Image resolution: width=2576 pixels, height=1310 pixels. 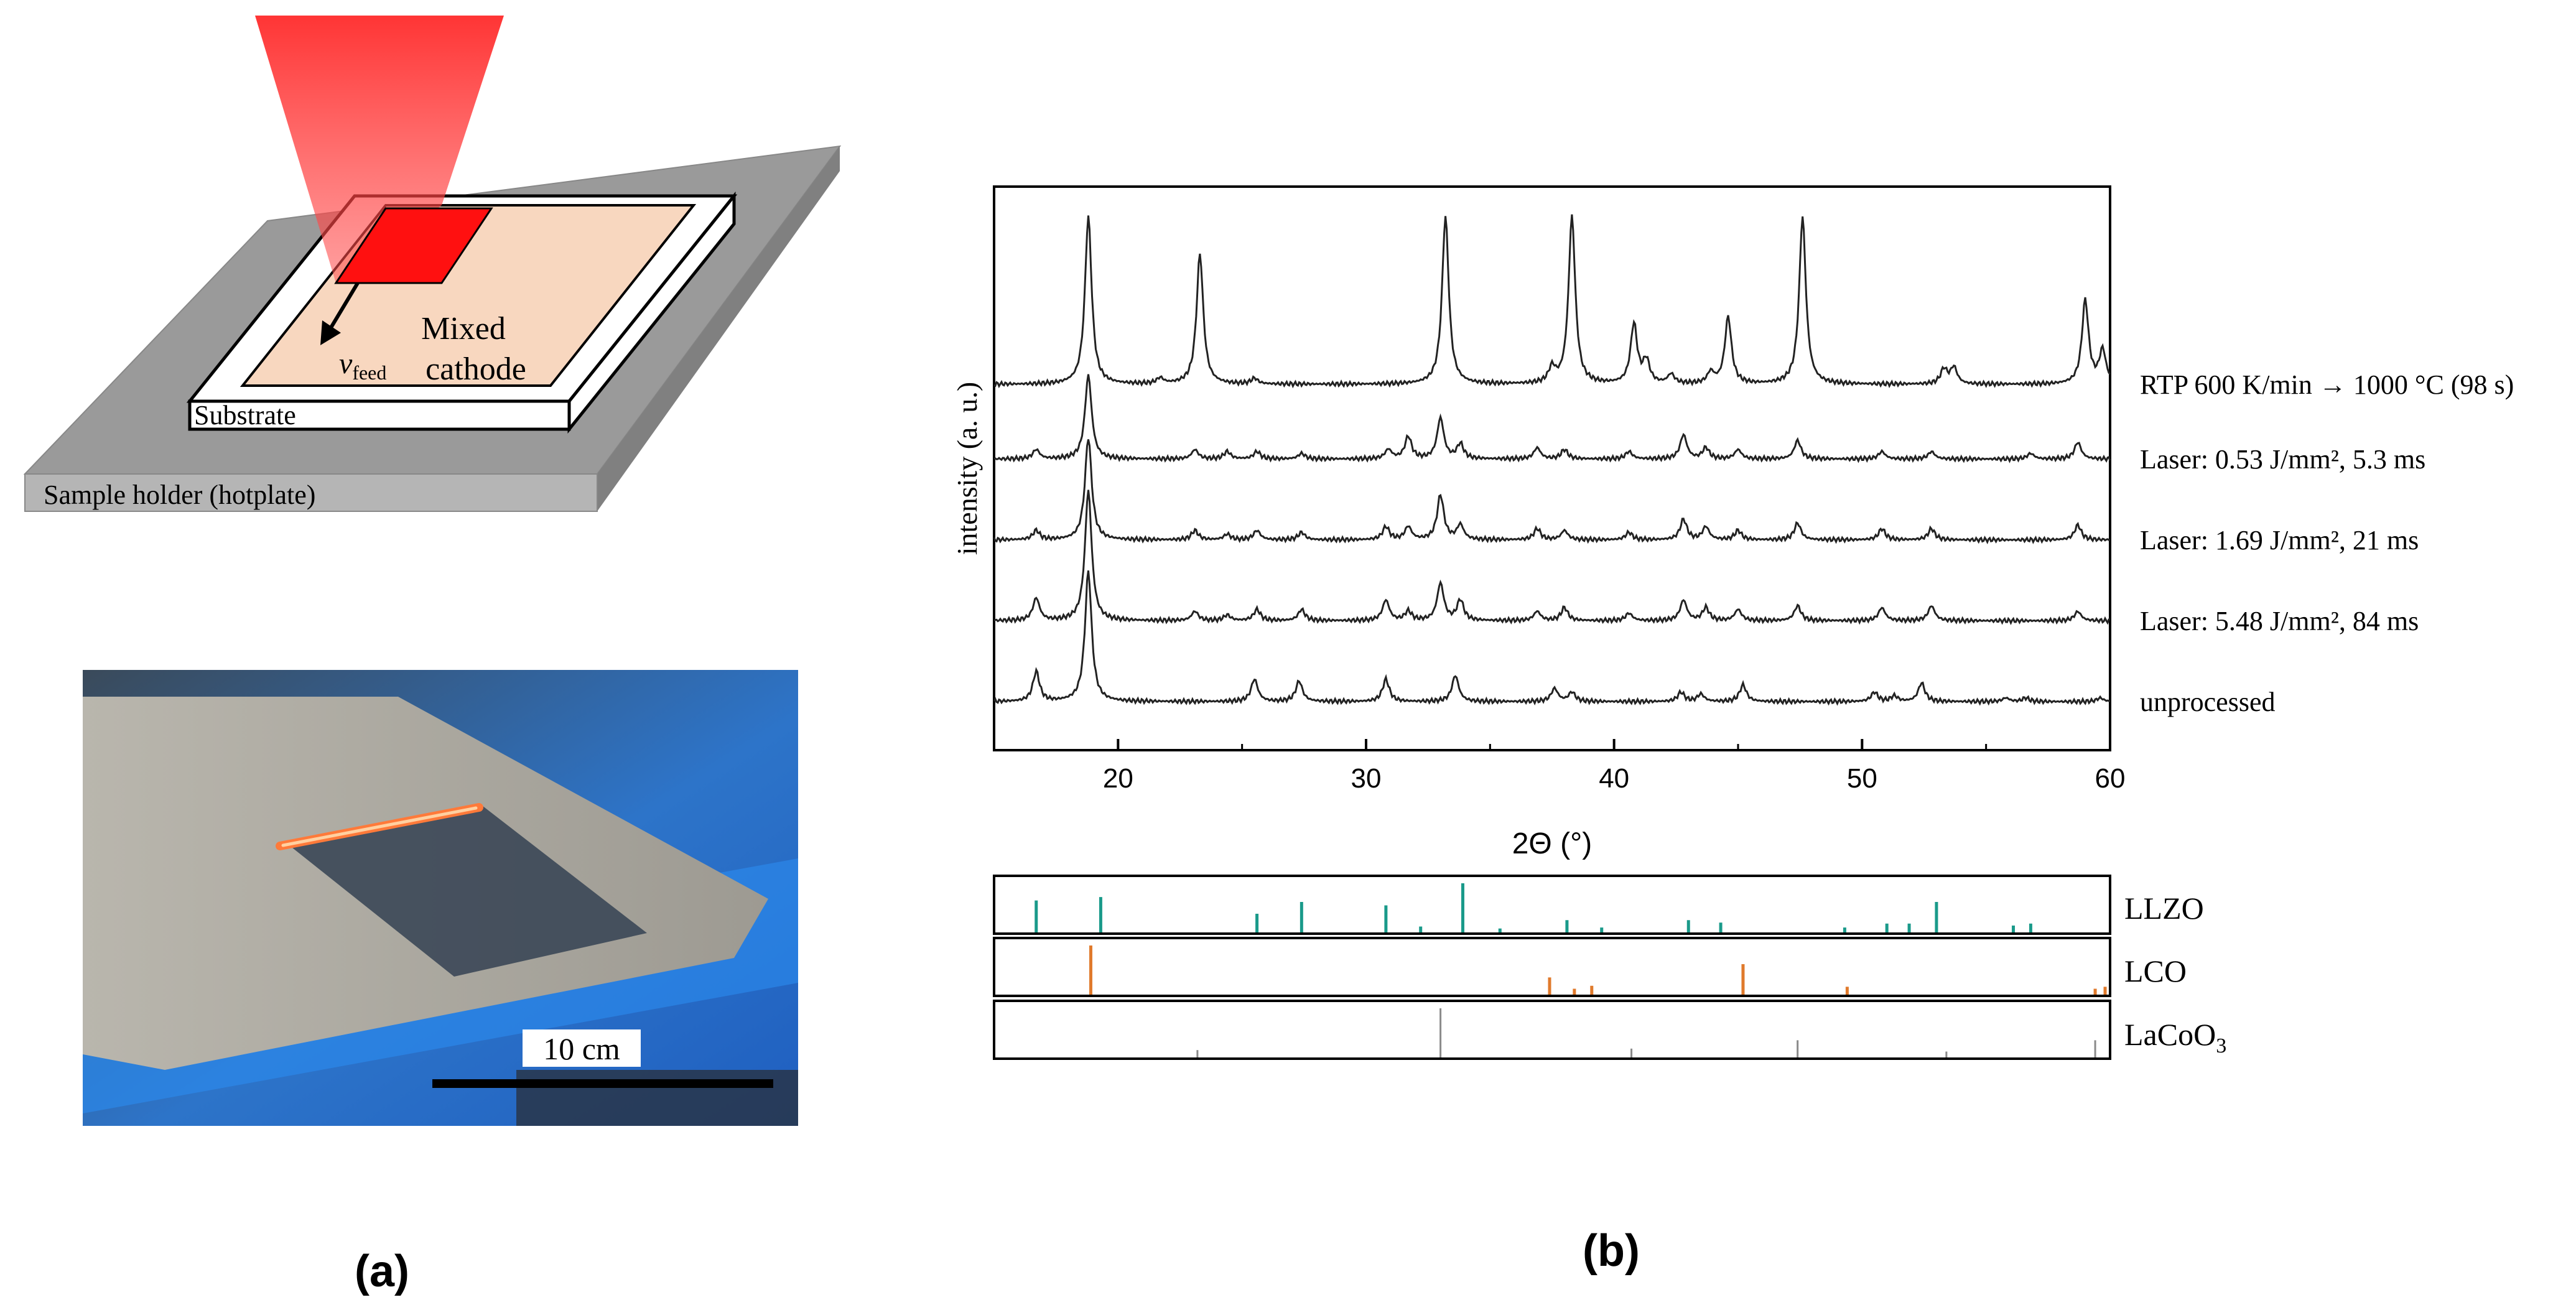 What do you see at coordinates (1552, 1030) in the screenshot?
I see `ref-frame-lacoo3` at bounding box center [1552, 1030].